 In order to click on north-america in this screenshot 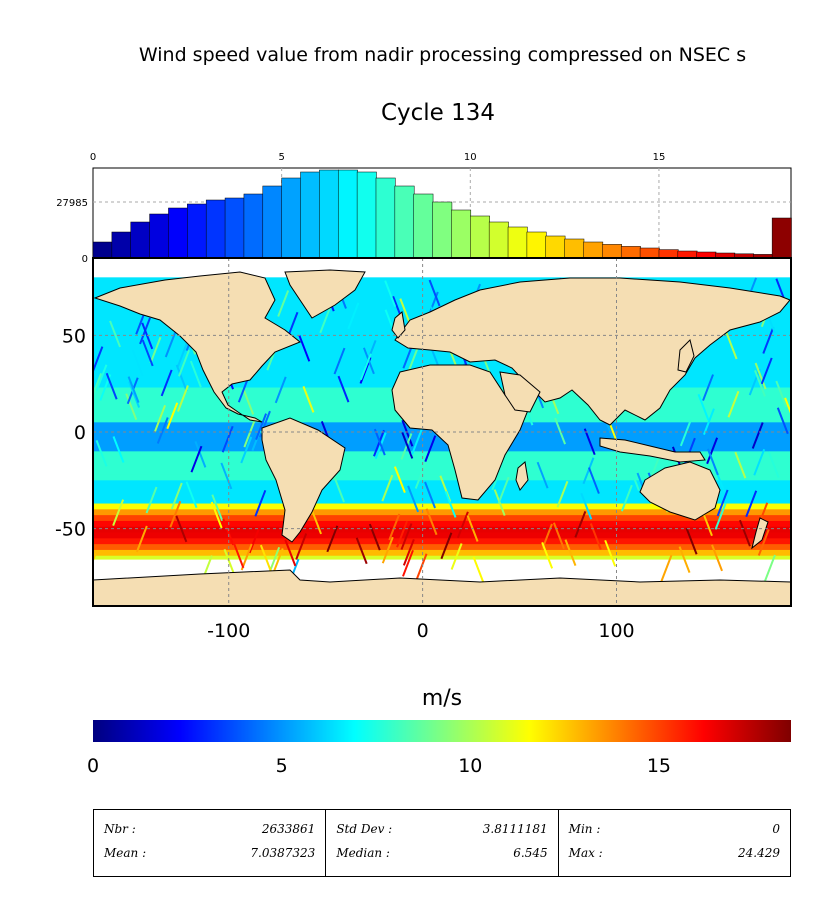, I will do `click(197, 347)`.